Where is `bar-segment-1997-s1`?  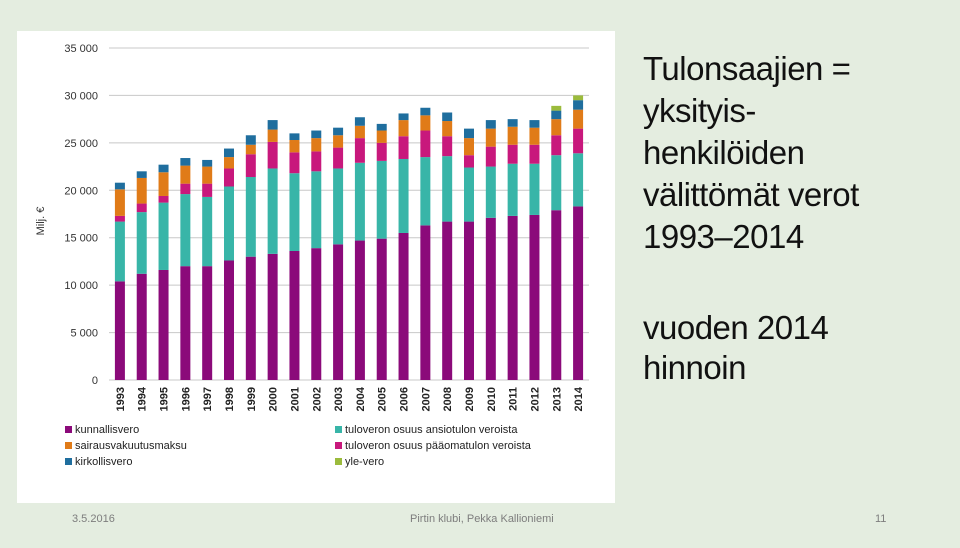 bar-segment-1997-s1 is located at coordinates (207, 231).